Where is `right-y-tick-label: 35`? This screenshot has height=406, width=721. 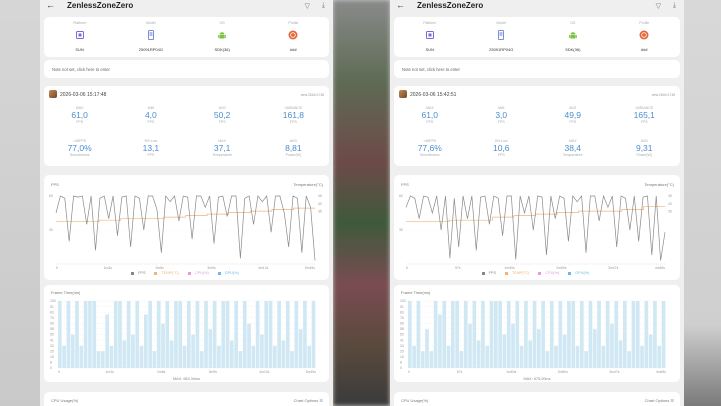
right-y-tick-label: 35 is located at coordinates (320, 211).